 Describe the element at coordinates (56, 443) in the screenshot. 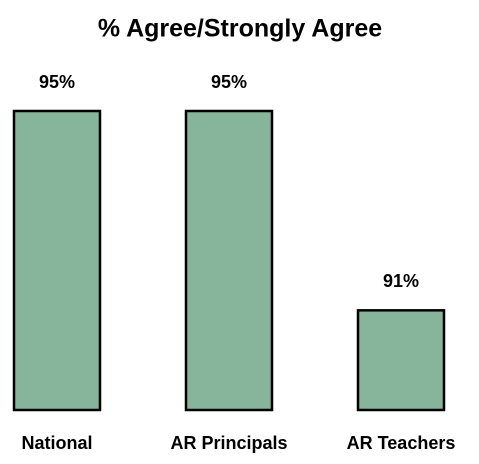

I see `x-tick-label: National` at that location.